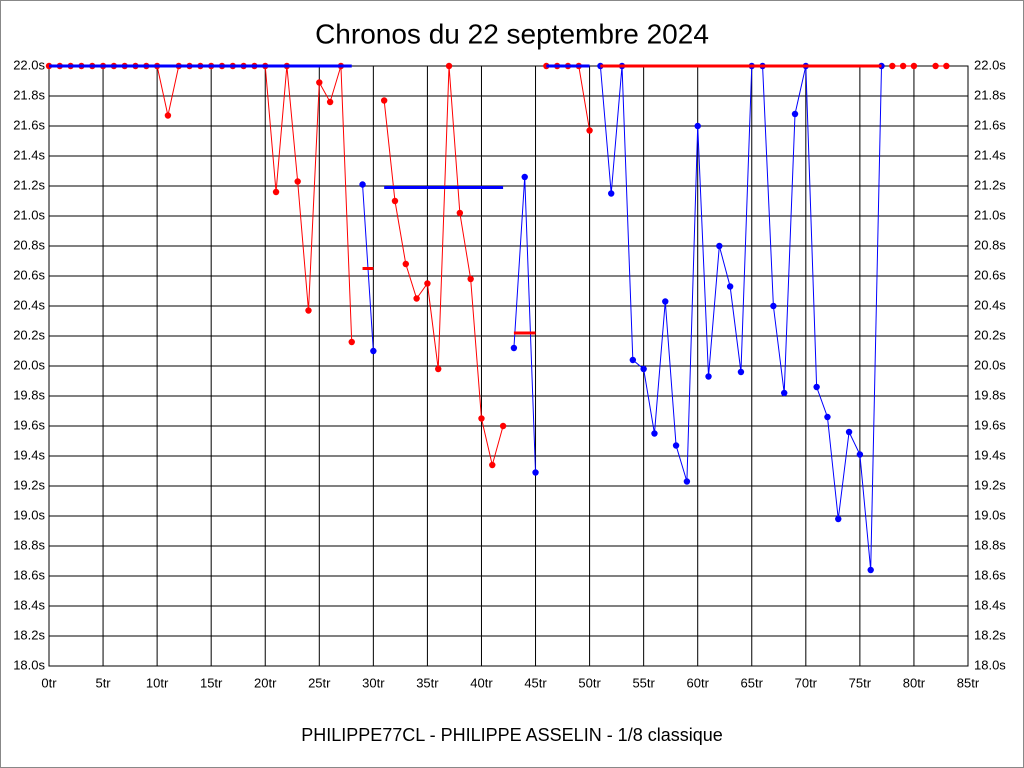 The width and height of the screenshot is (1024, 768). Describe the element at coordinates (373, 682) in the screenshot. I see `x-tick-label: 30tr` at that location.